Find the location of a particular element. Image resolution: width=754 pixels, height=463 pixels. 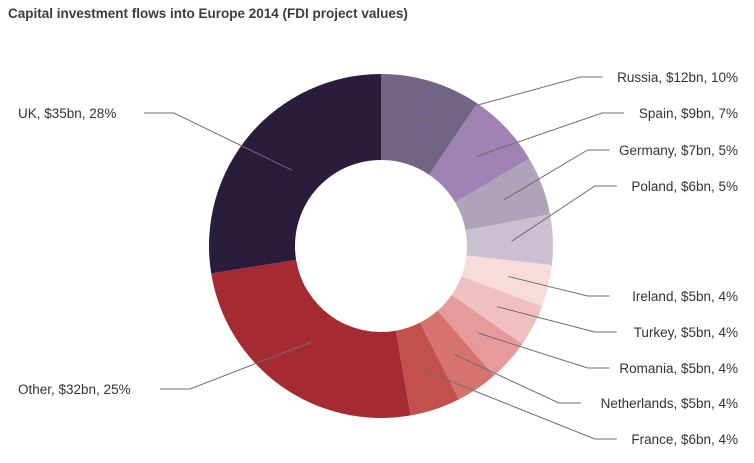

slice-netherlands is located at coordinates (457, 355).